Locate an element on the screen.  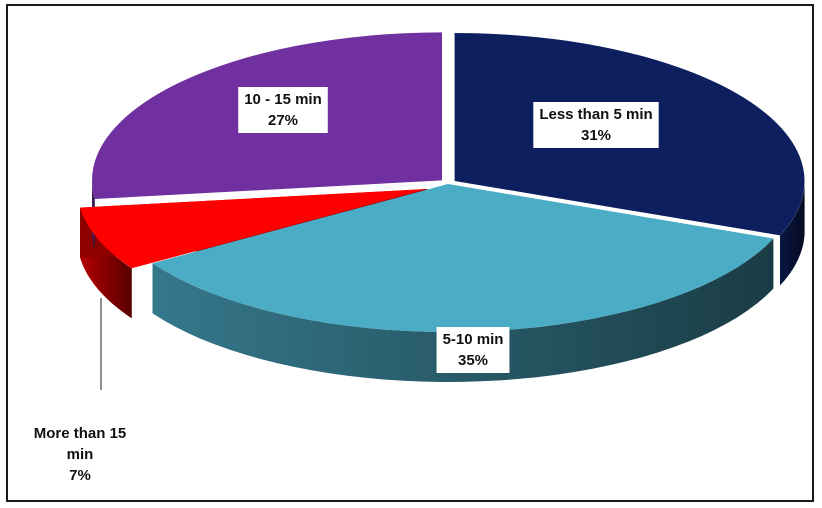
data-label-category: Less than 5 min is located at coordinates (595, 114).